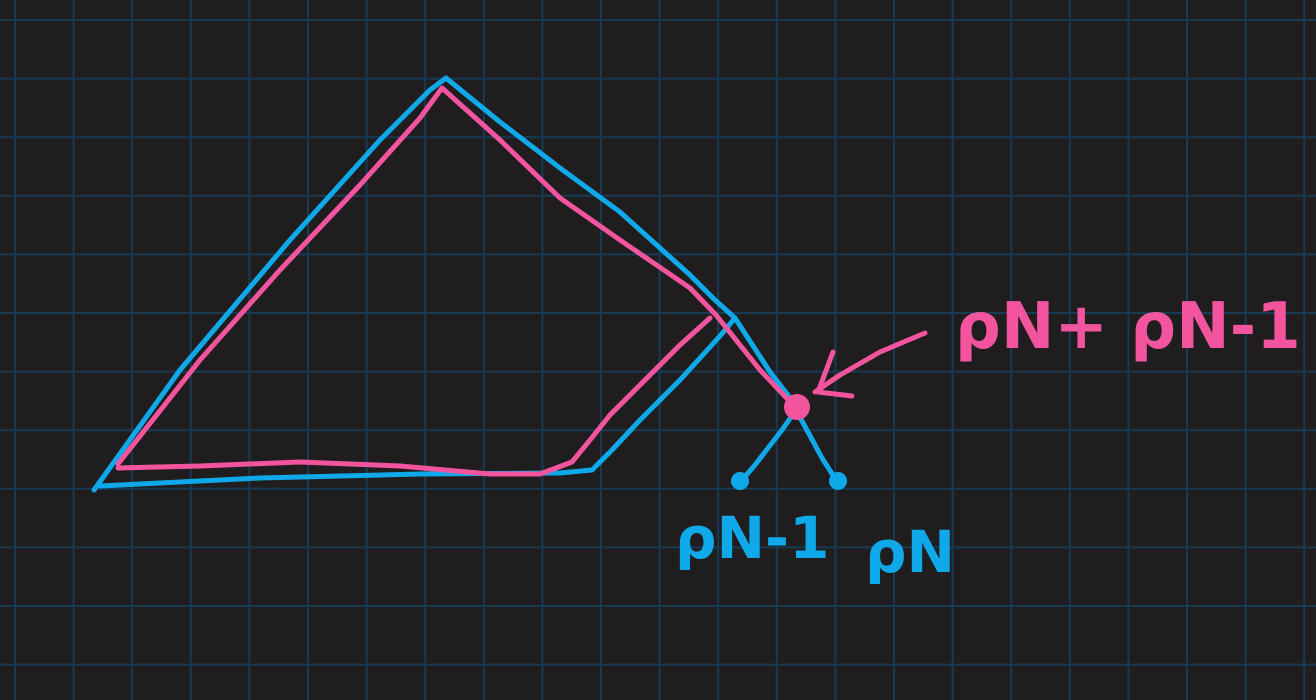 The image size is (1316, 700). I want to click on sum-point, so click(797, 407).